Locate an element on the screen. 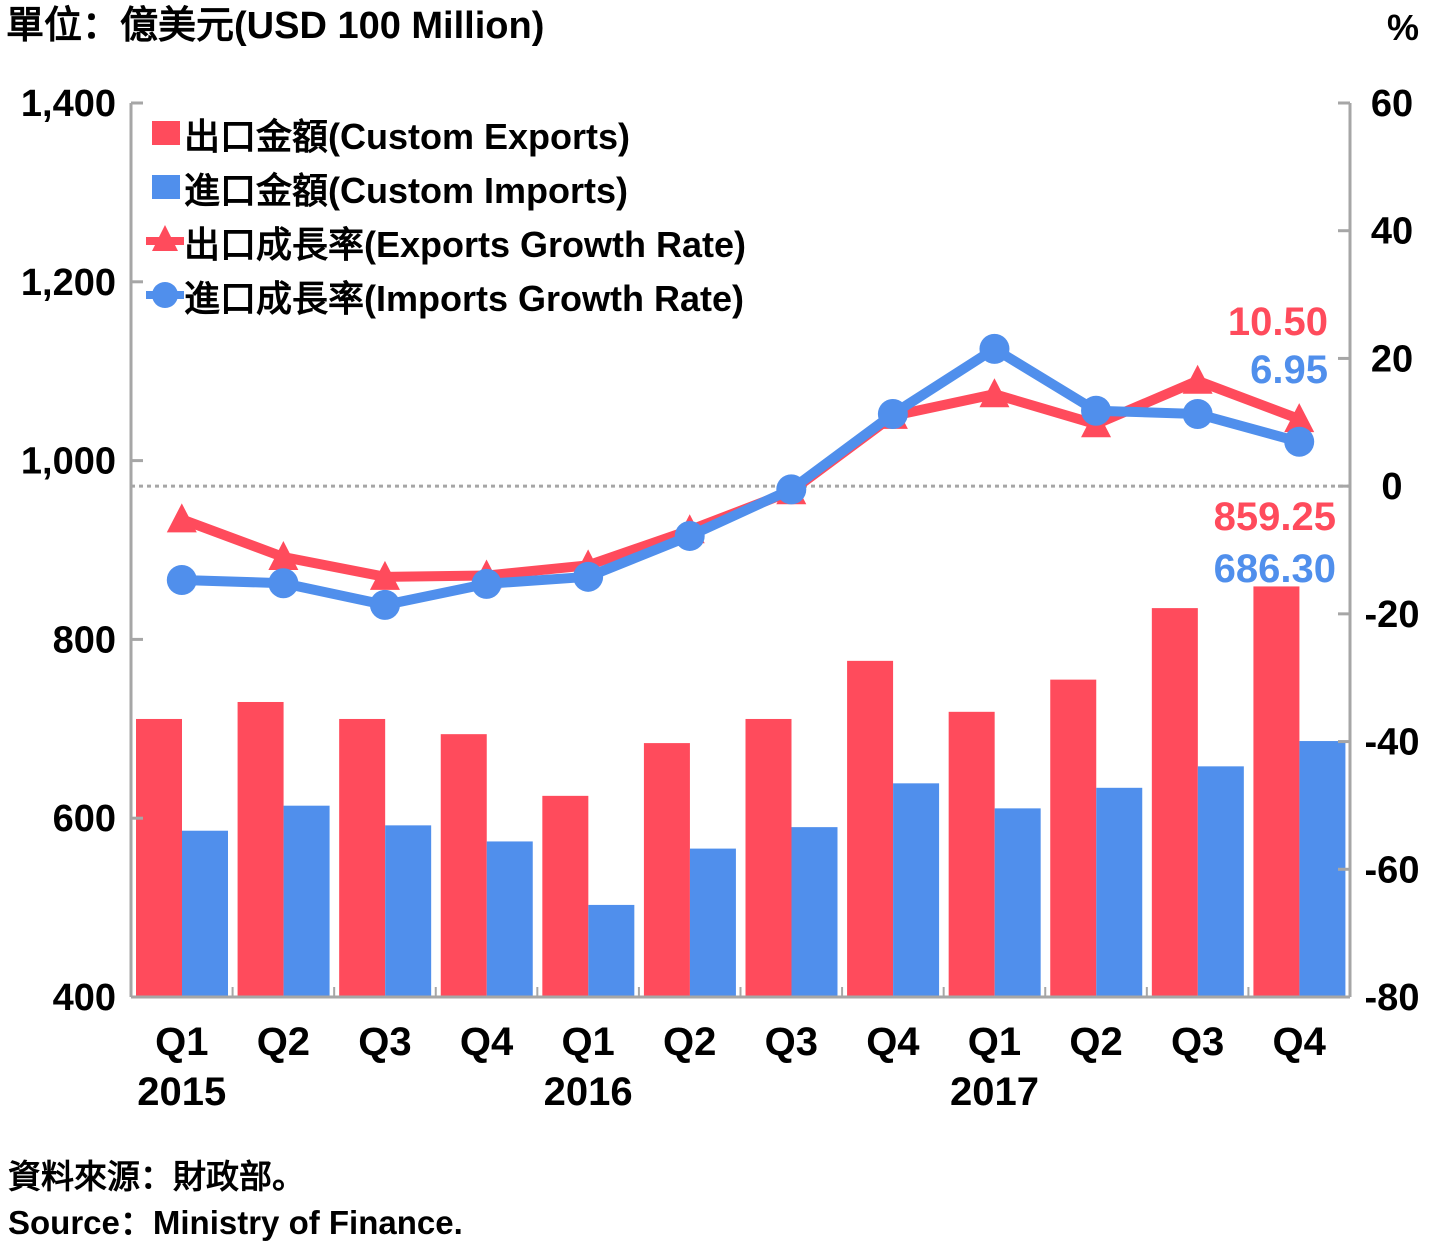  left-axis-tick-label: 1,200 is located at coordinates (68, 283).